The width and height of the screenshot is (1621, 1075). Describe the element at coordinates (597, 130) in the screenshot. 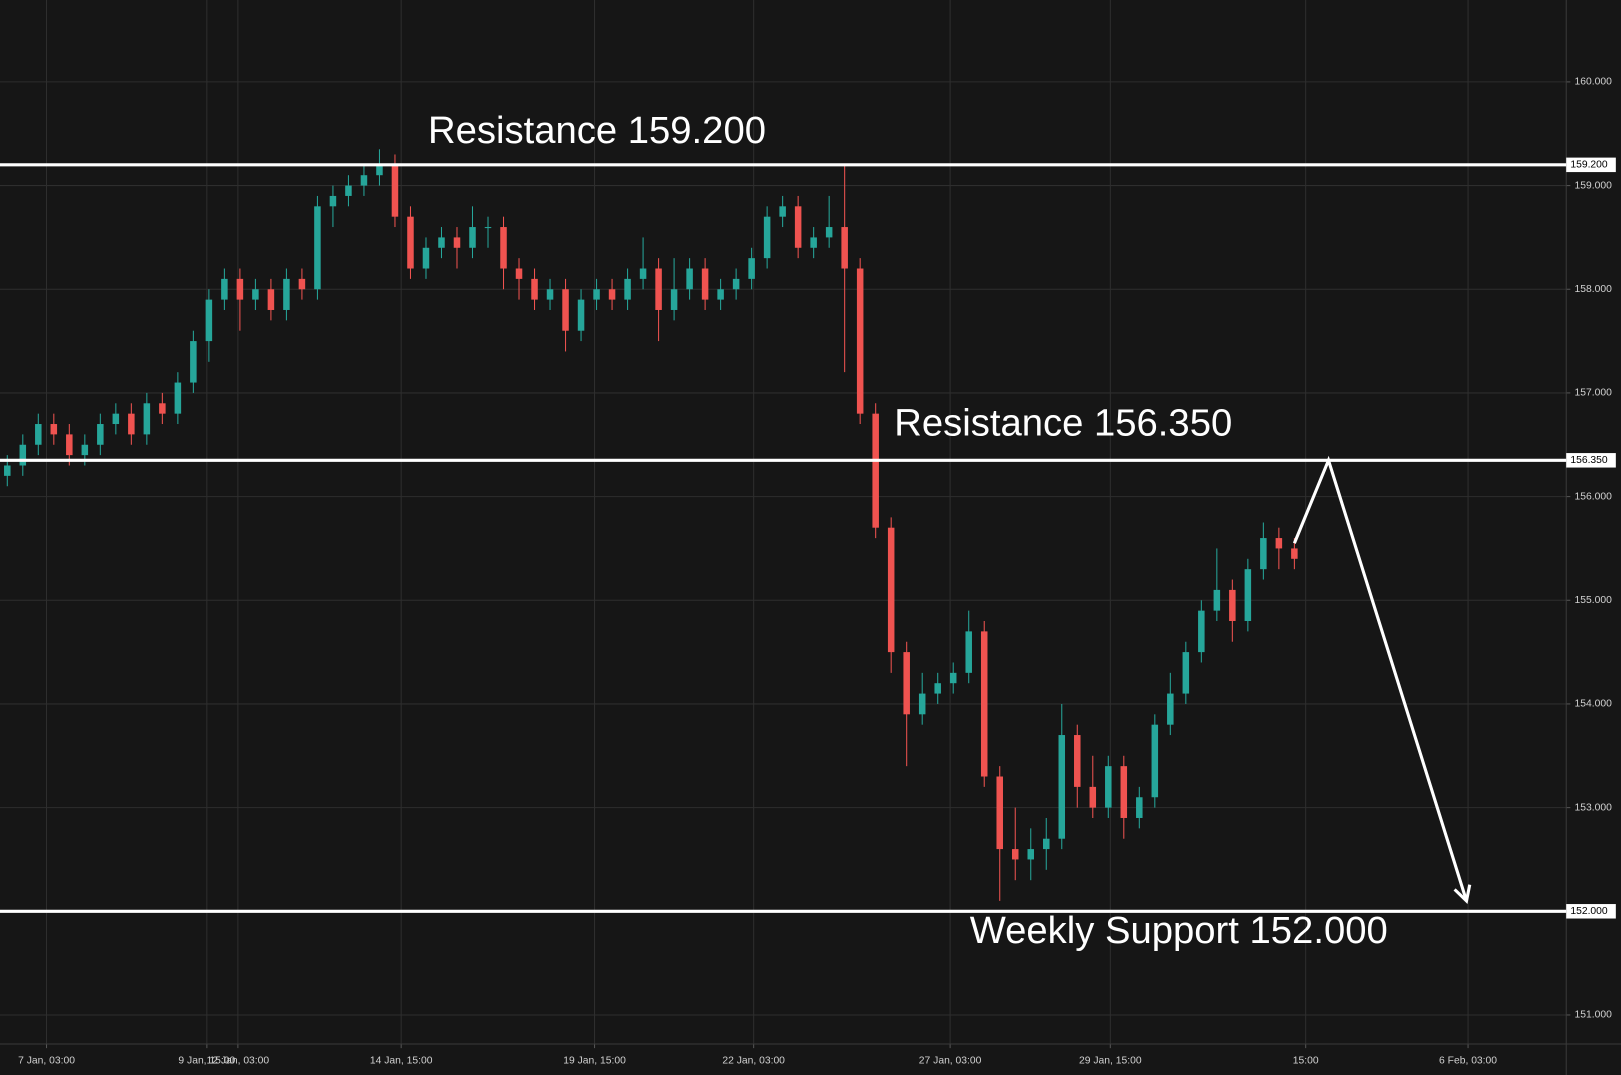

I see `level-annotation: Resistance 159.200` at that location.